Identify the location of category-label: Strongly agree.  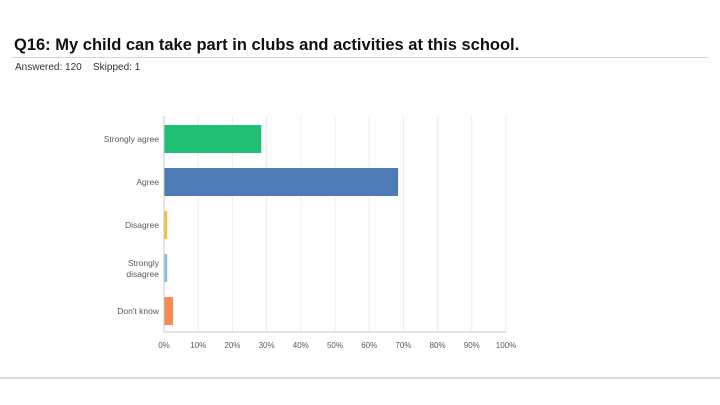
(132, 139).